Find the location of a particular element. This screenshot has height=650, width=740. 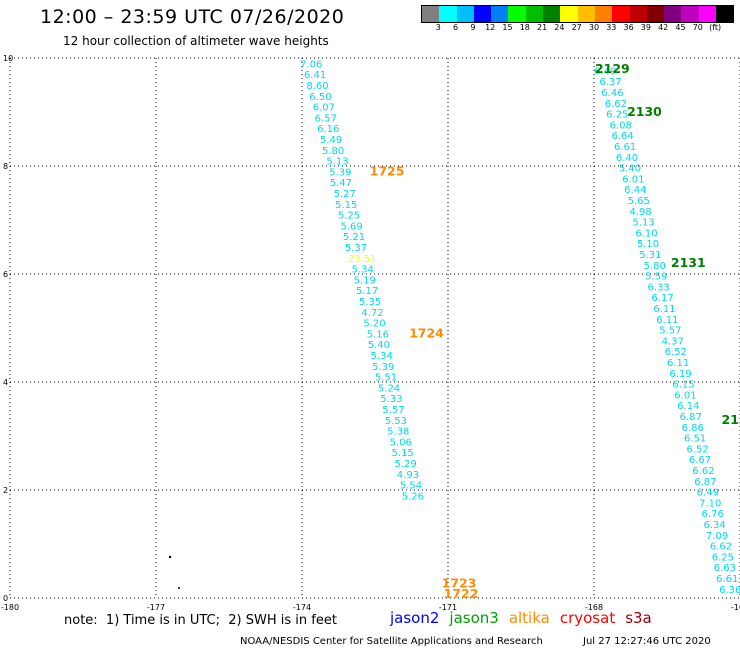

legend-item-cryosat: cryosat is located at coordinates (587, 618).